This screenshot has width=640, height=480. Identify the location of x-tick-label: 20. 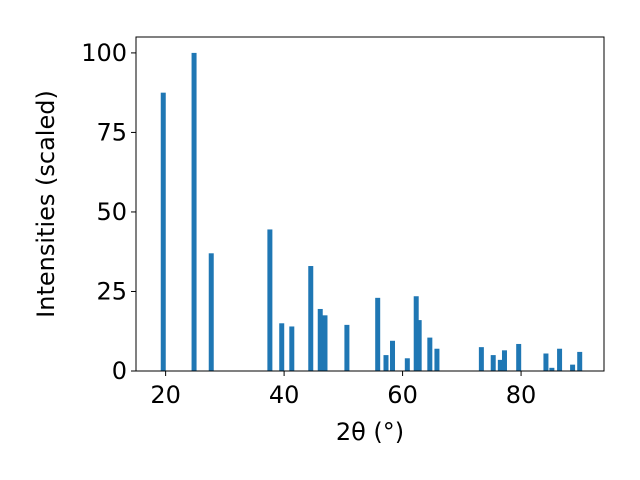
(165, 395).